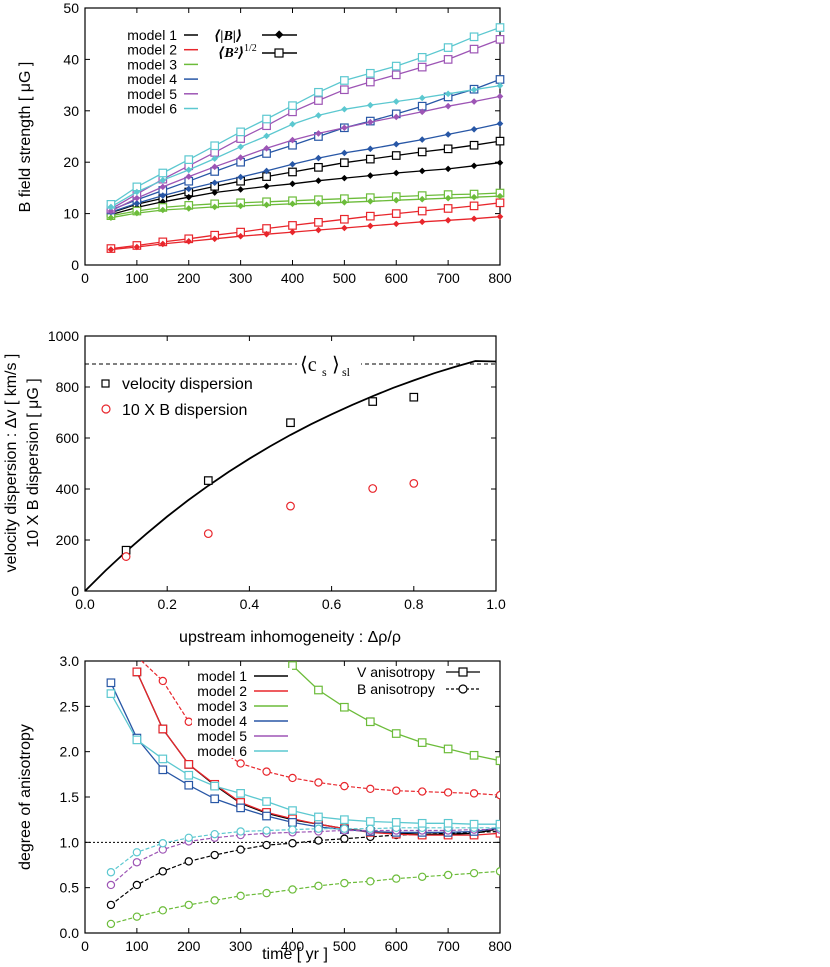  What do you see at coordinates (106, 409) in the screenshot?
I see `legend-circle-marker` at bounding box center [106, 409].